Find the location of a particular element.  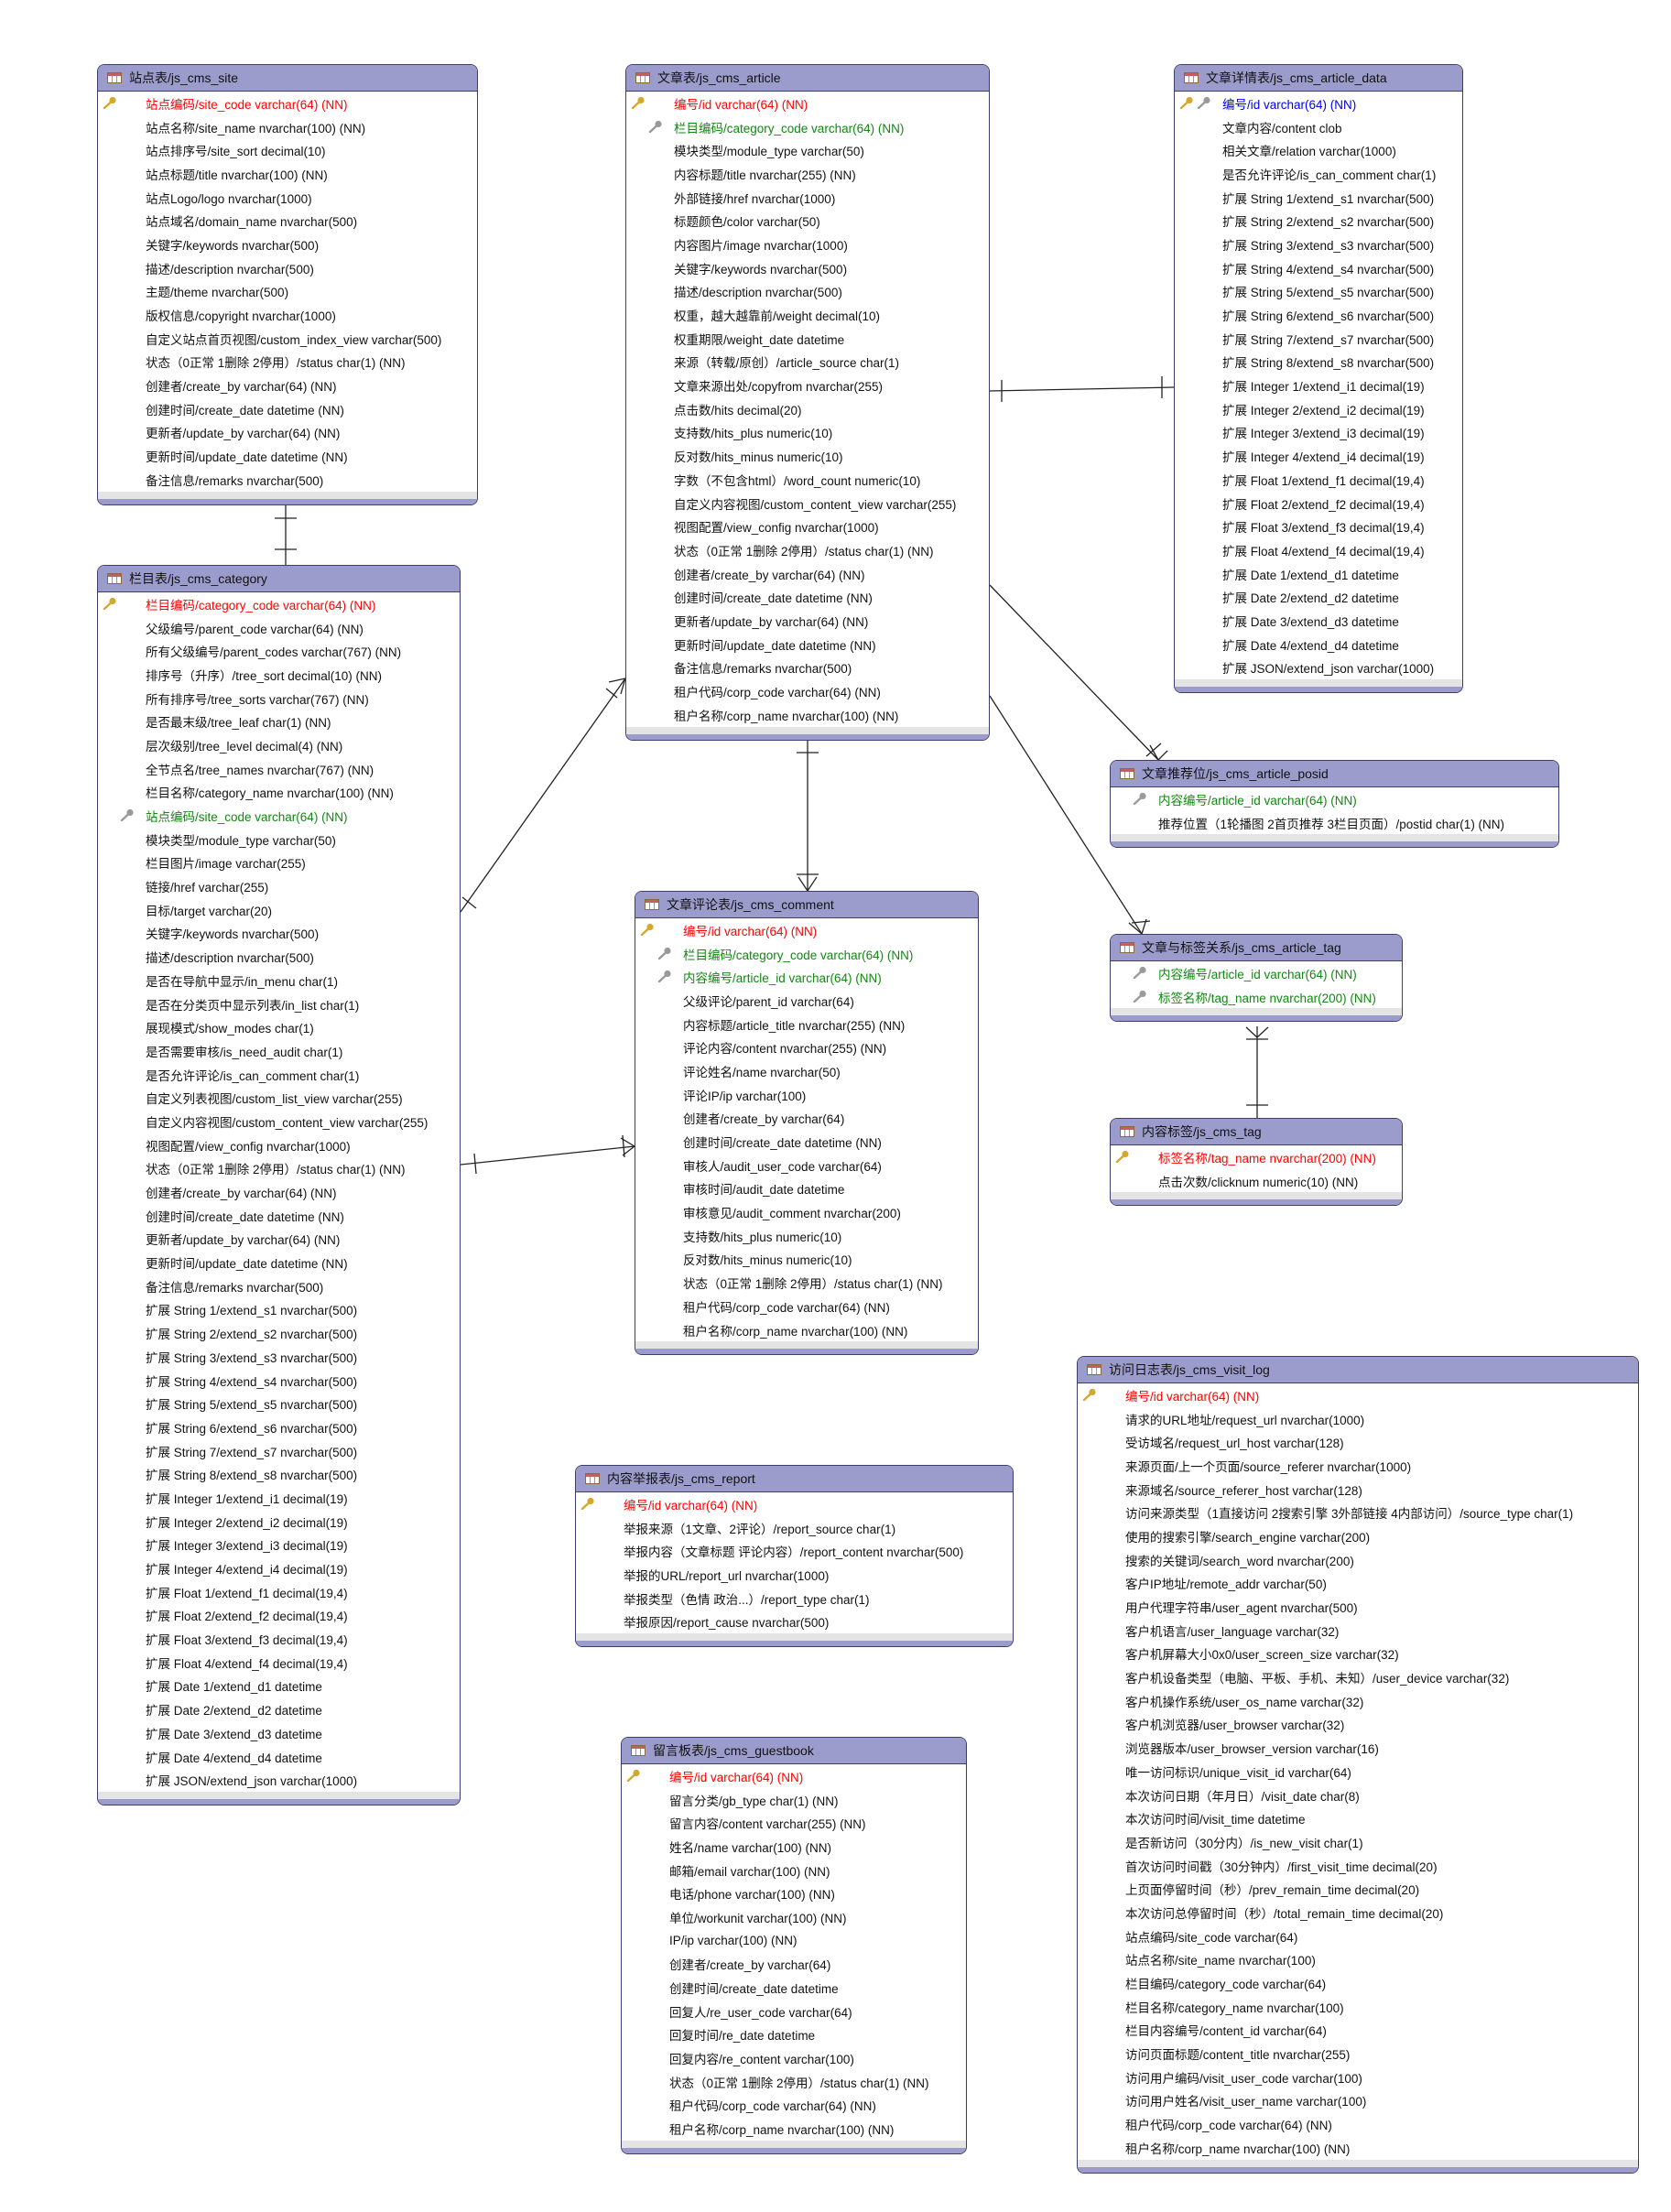

column-row: 回复内容/re_content varchar(100) is located at coordinates (794, 2058).